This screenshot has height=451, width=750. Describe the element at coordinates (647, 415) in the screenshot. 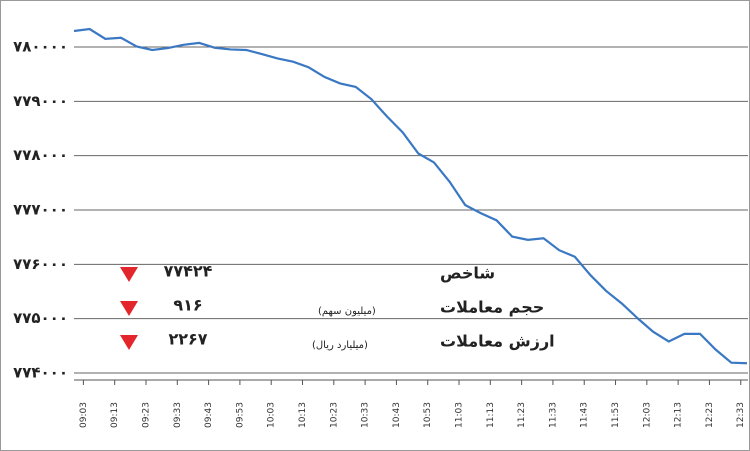

I see `x-tick-label: 12:03` at that location.